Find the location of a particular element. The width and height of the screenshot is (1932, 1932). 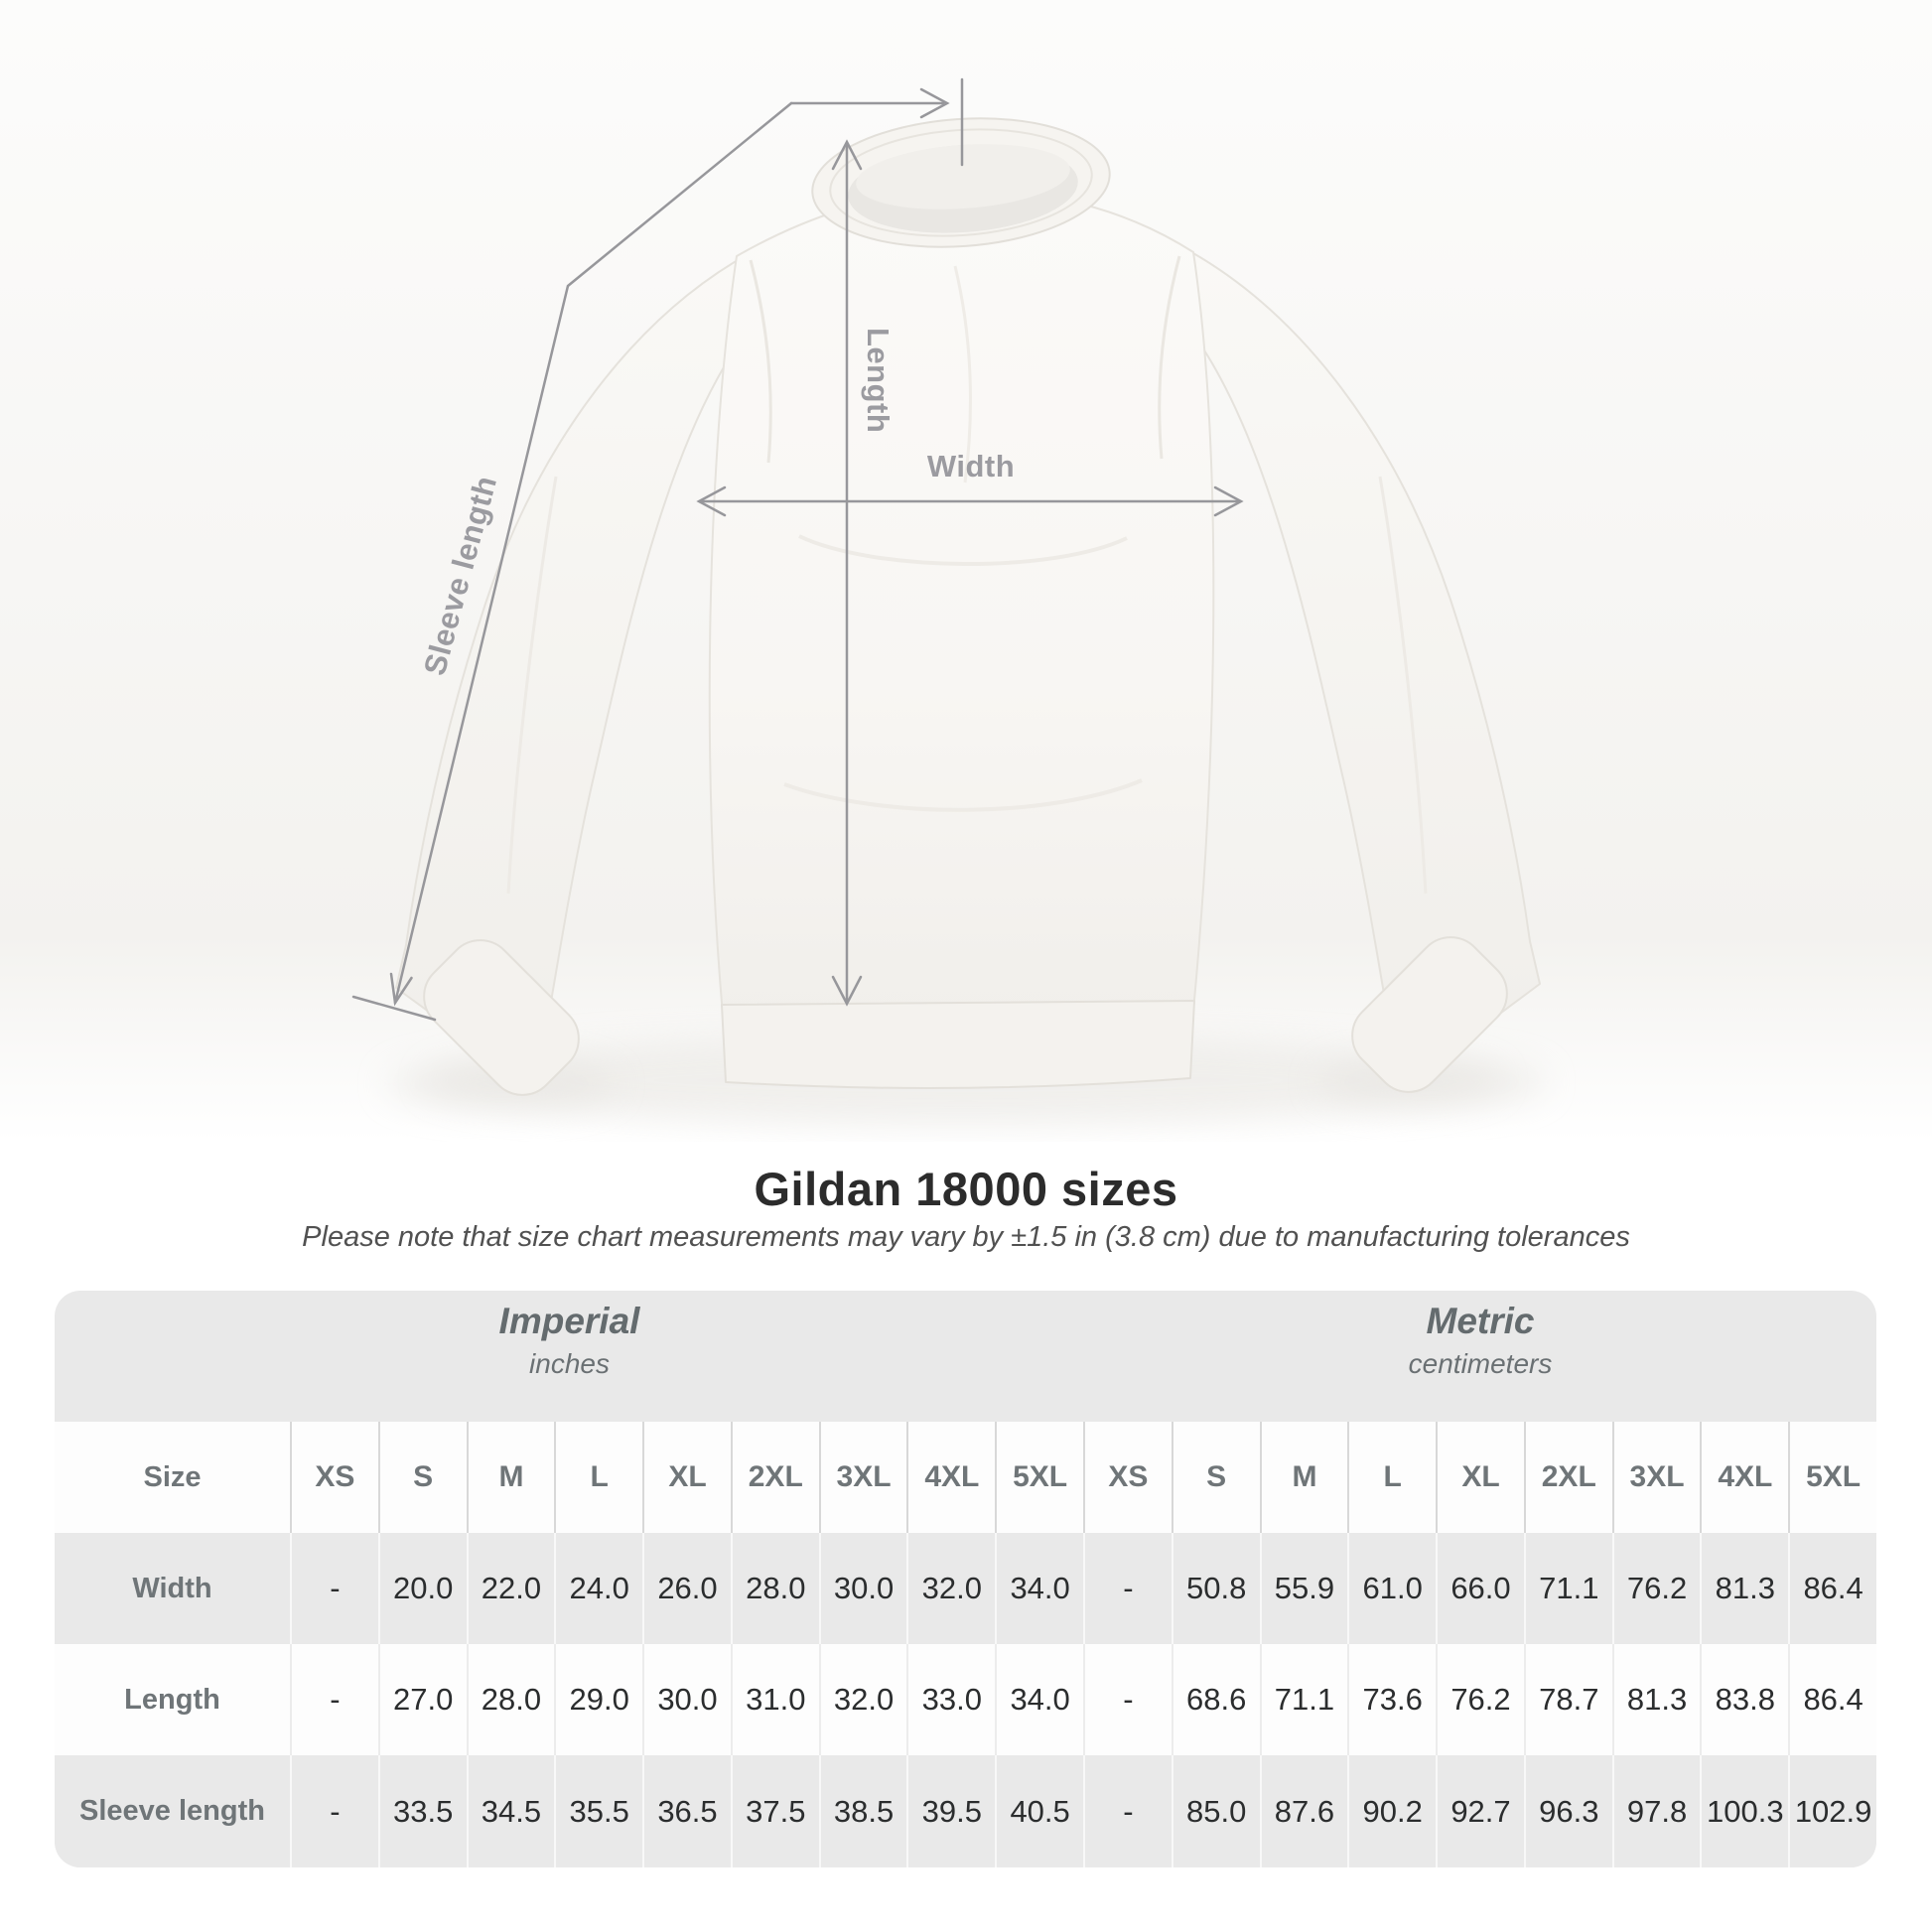

page-title: Gildan 18000 sizes is located at coordinates (966, 1189).